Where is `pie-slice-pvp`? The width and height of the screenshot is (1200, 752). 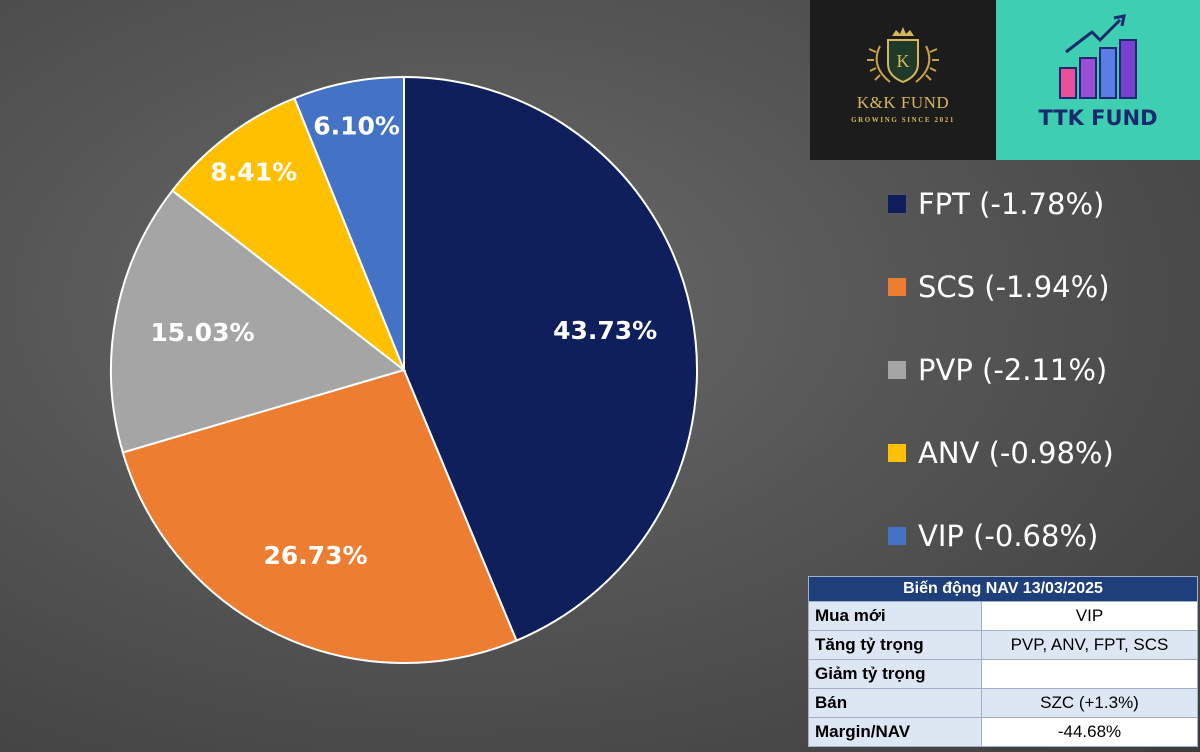 pie-slice-pvp is located at coordinates (258, 321).